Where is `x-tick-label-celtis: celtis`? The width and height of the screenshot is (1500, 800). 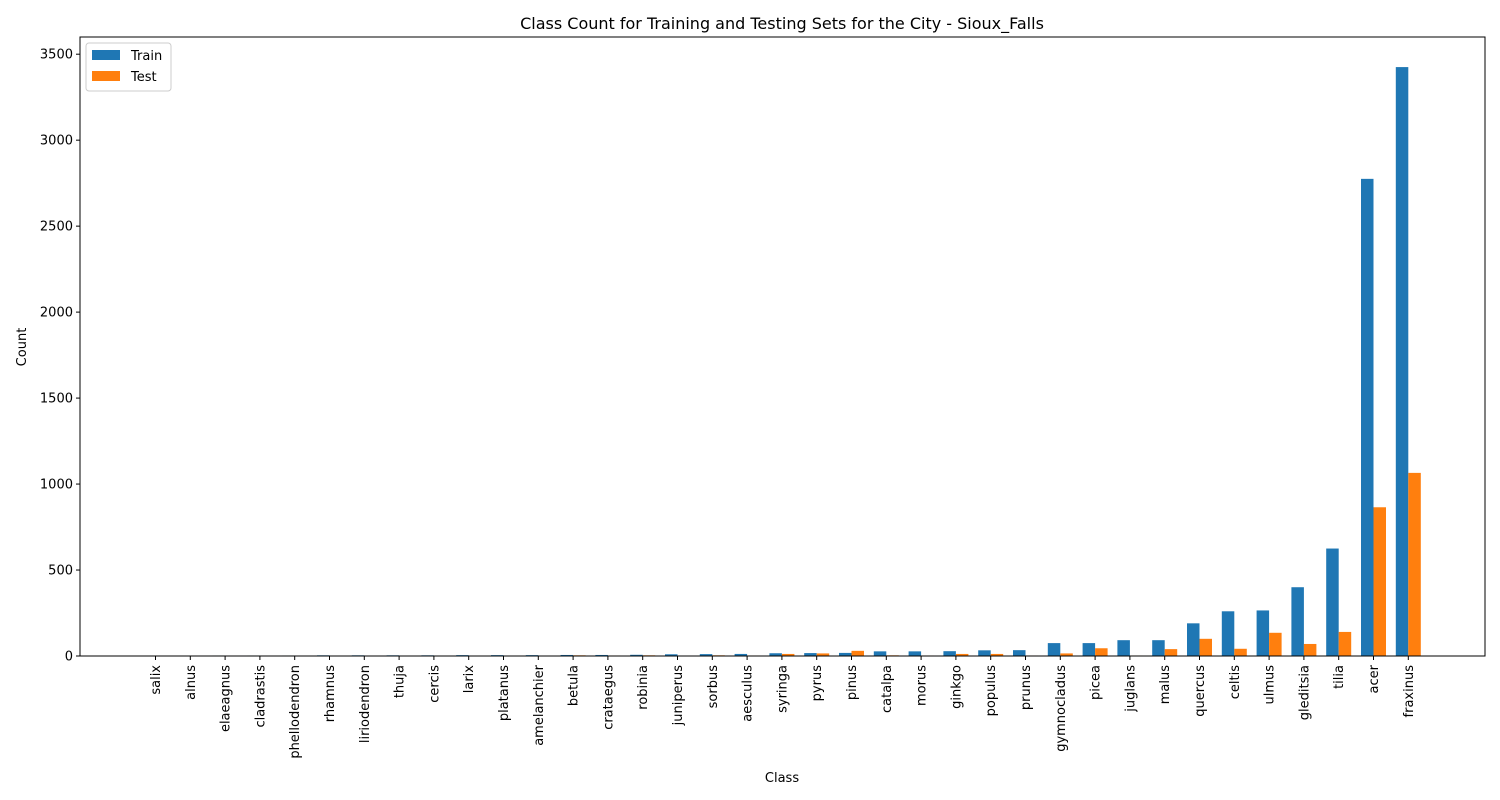 x-tick-label-celtis: celtis is located at coordinates (1235, 682).